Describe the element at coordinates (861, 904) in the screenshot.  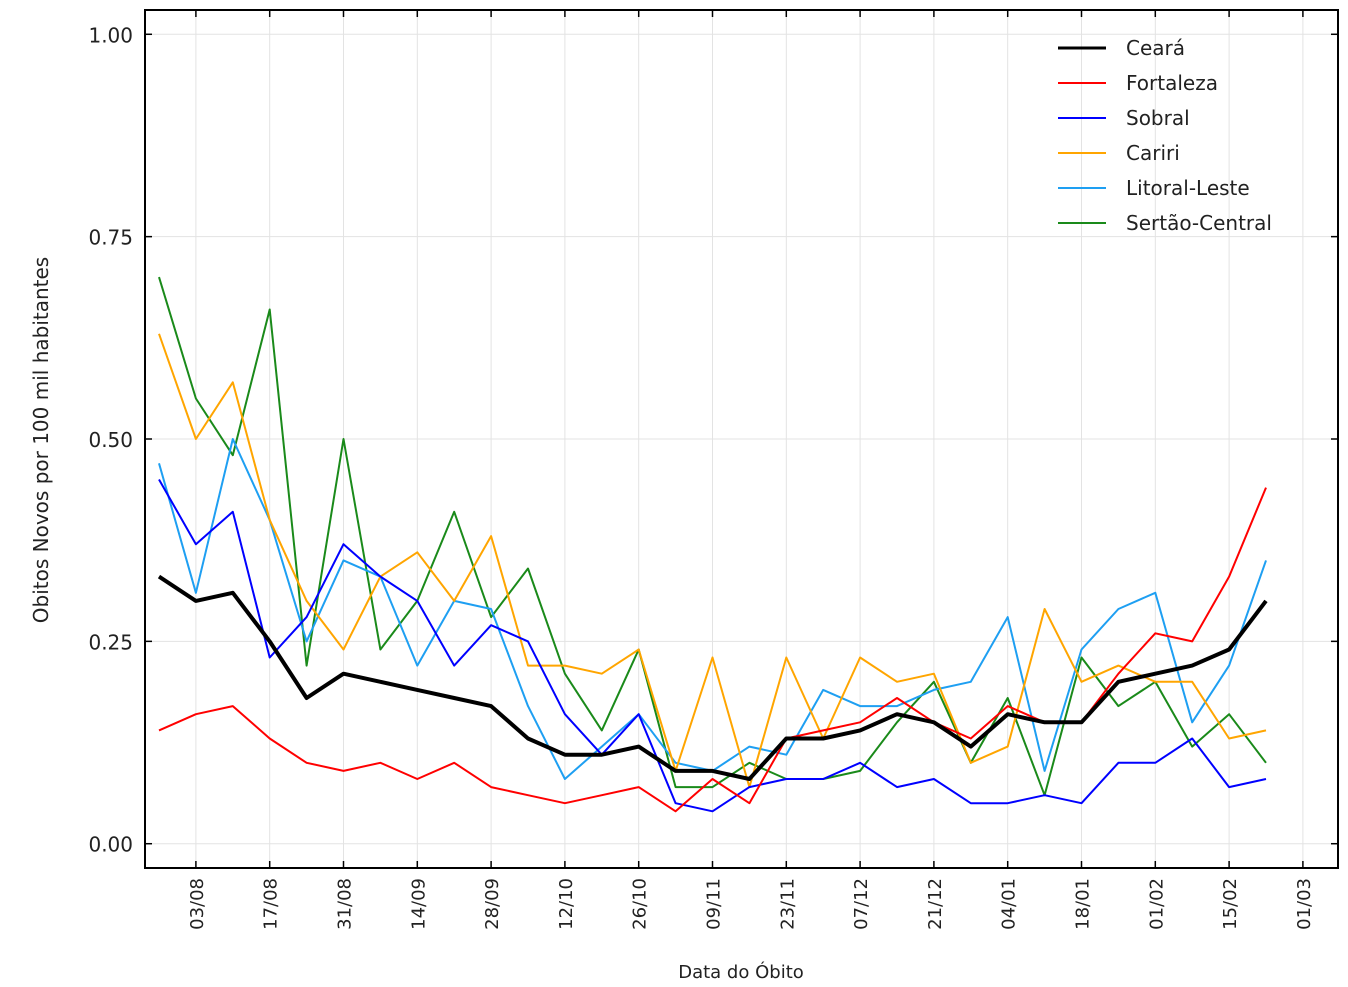
I see `x-tick-label: 07/12` at that location.